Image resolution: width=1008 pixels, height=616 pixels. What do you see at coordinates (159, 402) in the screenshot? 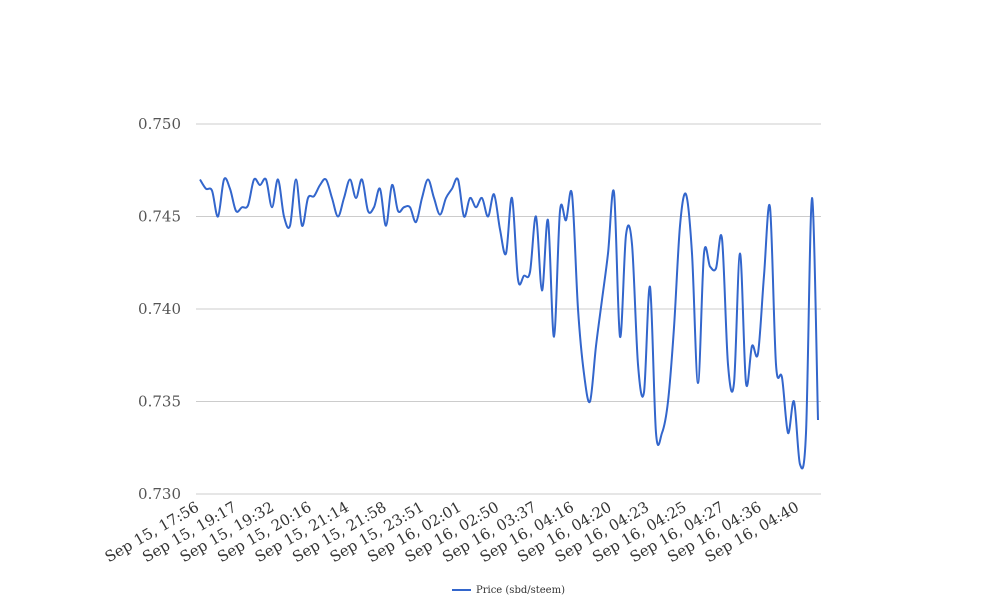
I see `y-tick-label: 0.735` at bounding box center [159, 402].